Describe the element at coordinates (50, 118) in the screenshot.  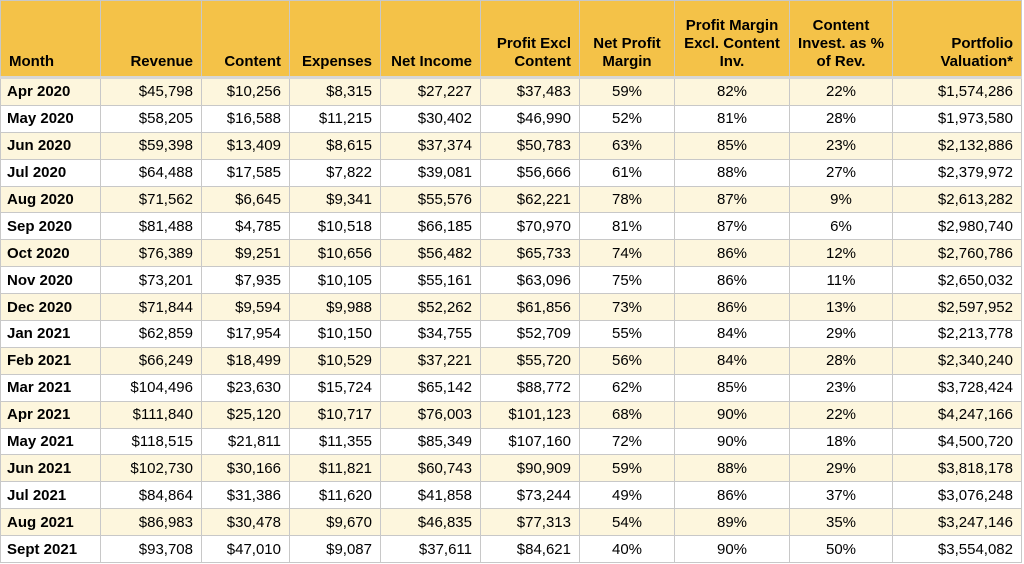
I see `month-cell: May 2020` at that location.